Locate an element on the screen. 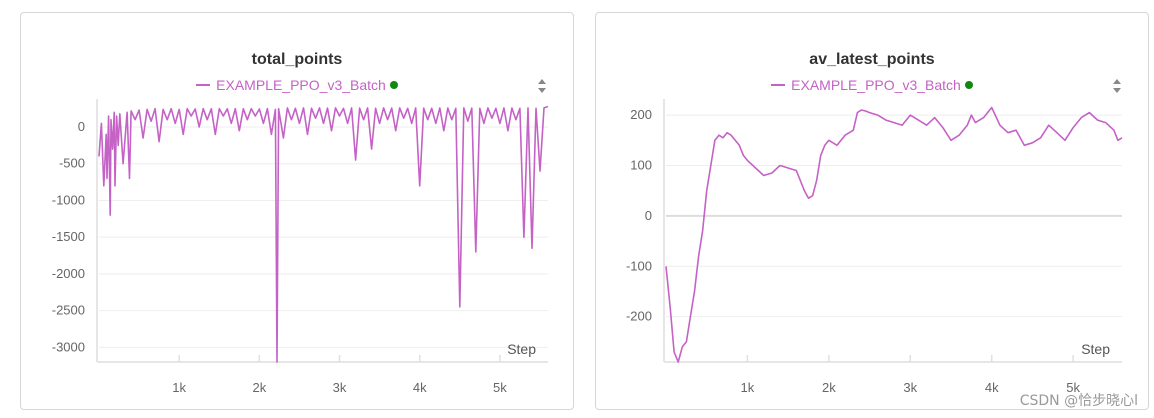 The height and width of the screenshot is (418, 1154). chart-title: total_points is located at coordinates (297, 59).